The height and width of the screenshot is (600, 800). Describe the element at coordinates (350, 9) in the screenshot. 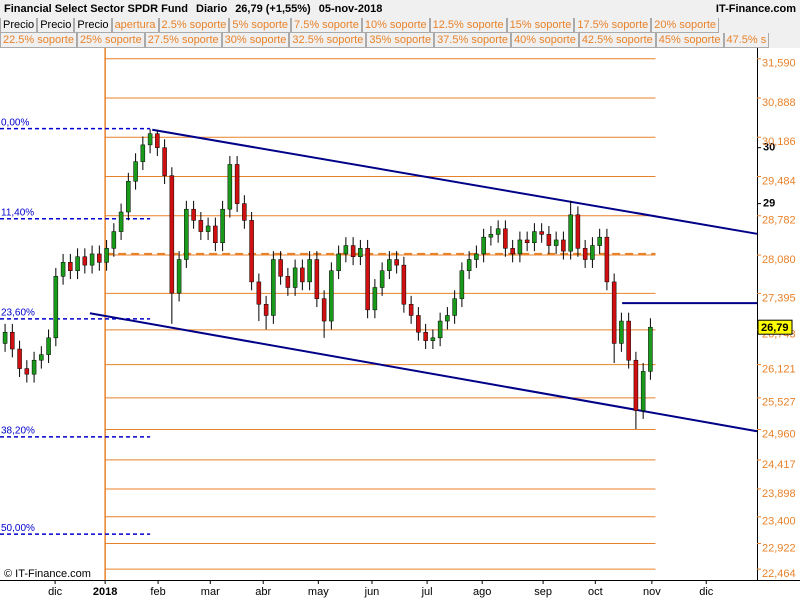

I see `date: 05-nov-2018` at that location.